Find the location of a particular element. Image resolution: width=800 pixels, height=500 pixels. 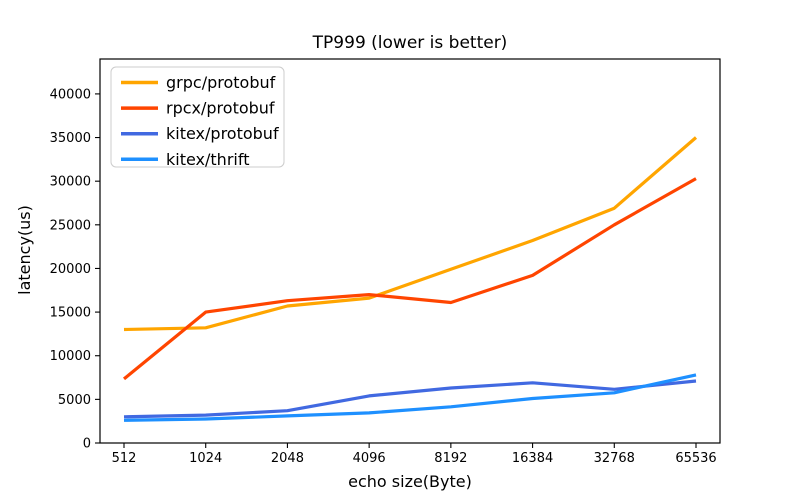

x-tick-label: 1024 is located at coordinates (205, 458).